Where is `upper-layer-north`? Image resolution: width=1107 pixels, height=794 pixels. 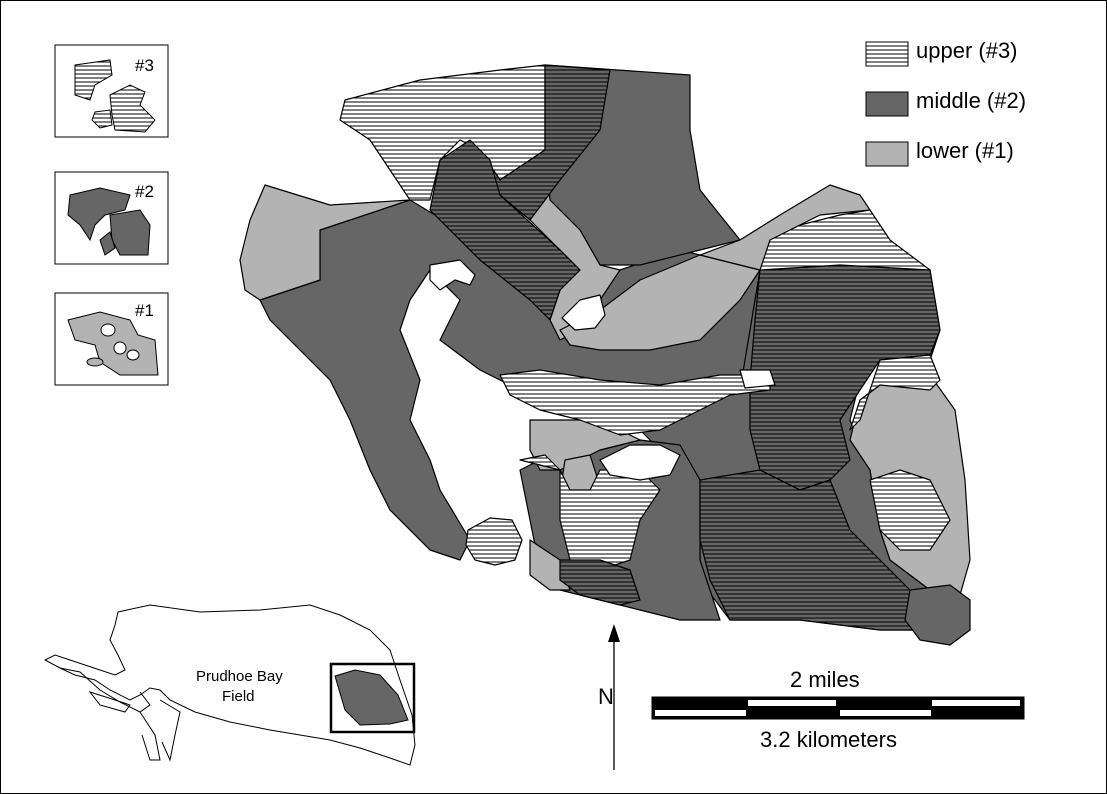
upper-layer-north is located at coordinates (442, 132).